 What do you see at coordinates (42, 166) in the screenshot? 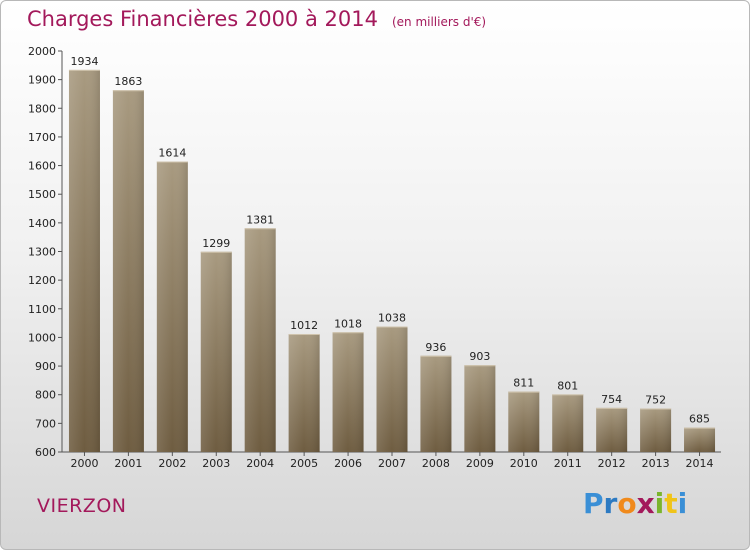
I see `y-tick-label: 1600` at bounding box center [42, 166].